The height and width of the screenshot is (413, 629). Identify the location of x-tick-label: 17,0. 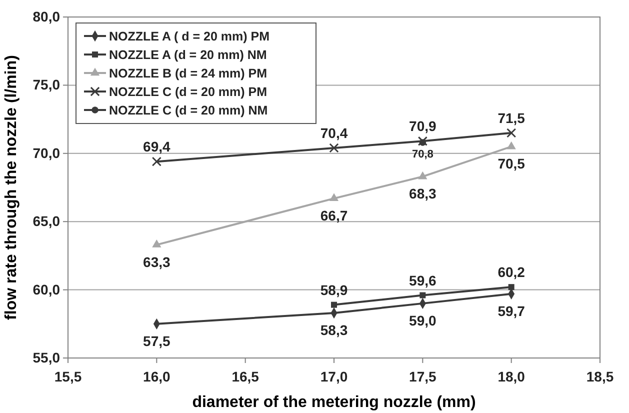
(334, 376).